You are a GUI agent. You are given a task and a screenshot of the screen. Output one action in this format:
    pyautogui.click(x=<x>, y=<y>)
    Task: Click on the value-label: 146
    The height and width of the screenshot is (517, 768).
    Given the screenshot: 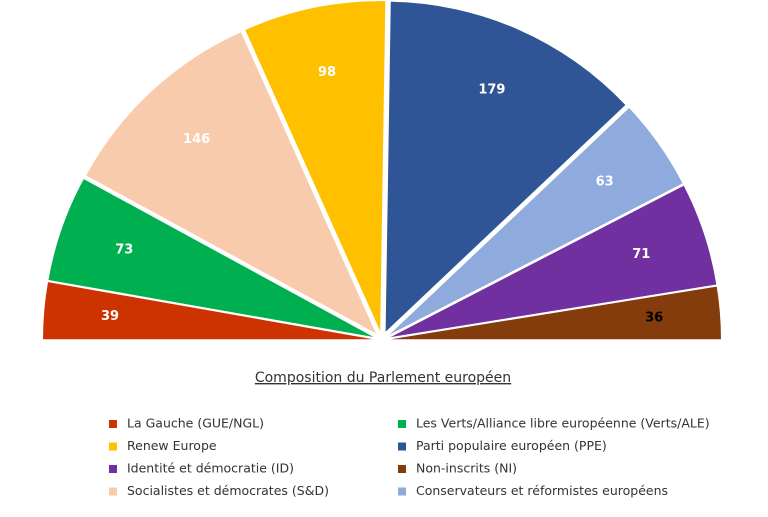 What is the action you would take?
    pyautogui.click(x=196, y=139)
    